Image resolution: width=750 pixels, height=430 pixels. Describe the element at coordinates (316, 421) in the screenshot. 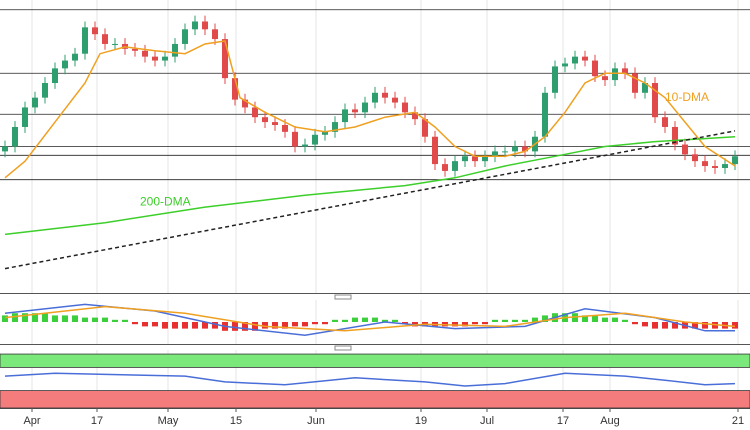

I see `x-tick-label: Jun` at that location.